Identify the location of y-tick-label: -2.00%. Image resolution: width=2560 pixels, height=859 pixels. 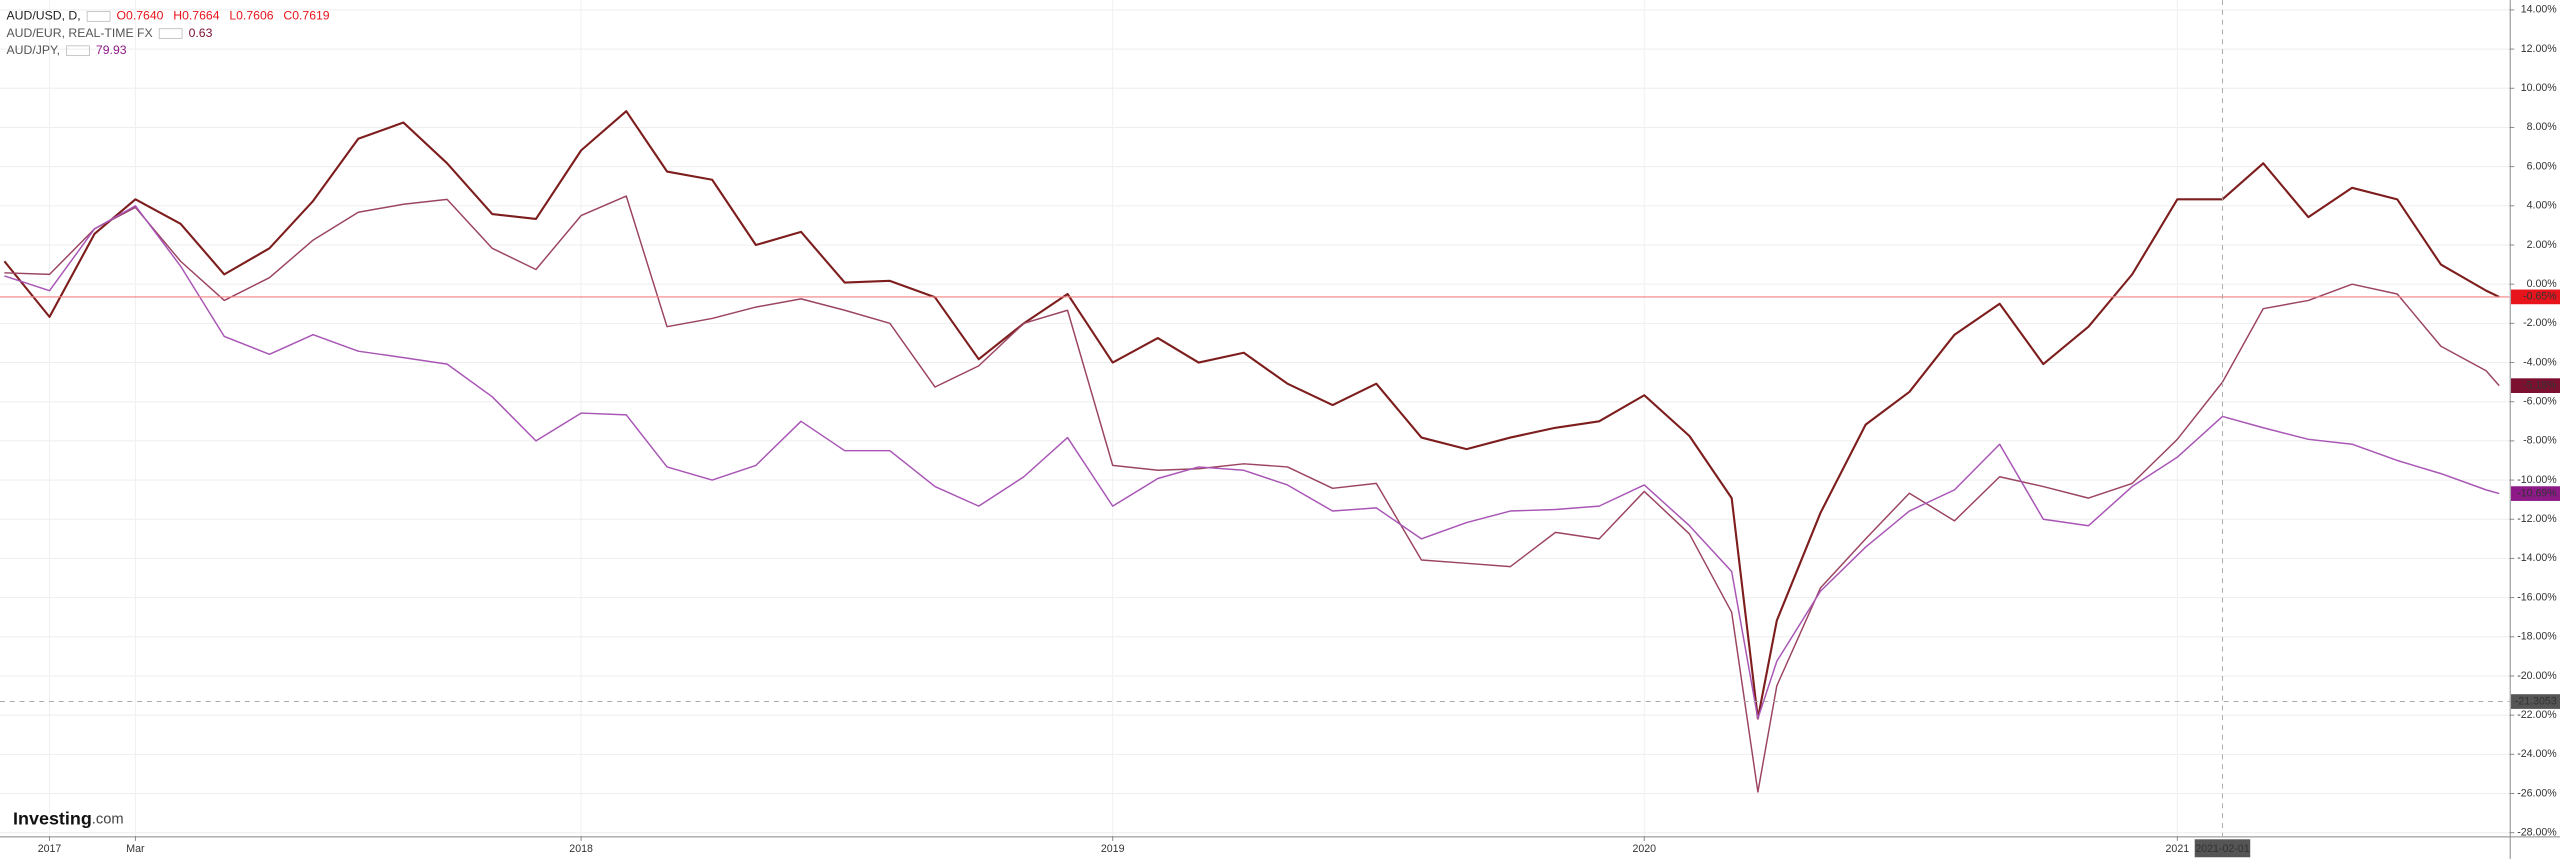
(2540, 323).